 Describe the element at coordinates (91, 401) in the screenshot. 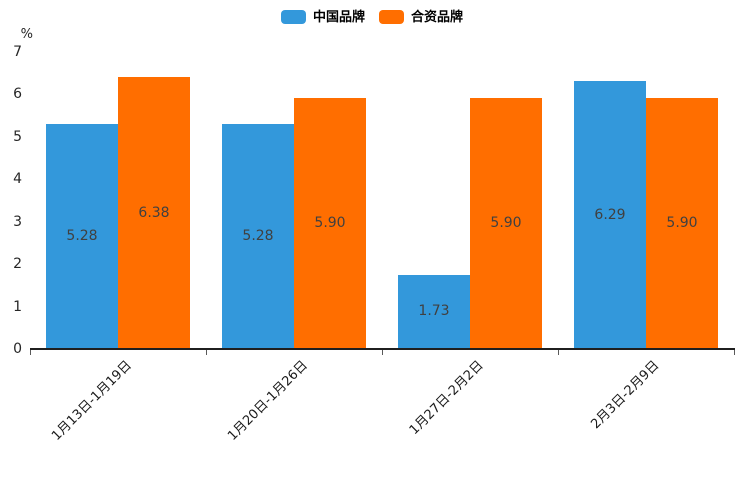

I see `x-tick-label: 1月13日-1月19日` at that location.